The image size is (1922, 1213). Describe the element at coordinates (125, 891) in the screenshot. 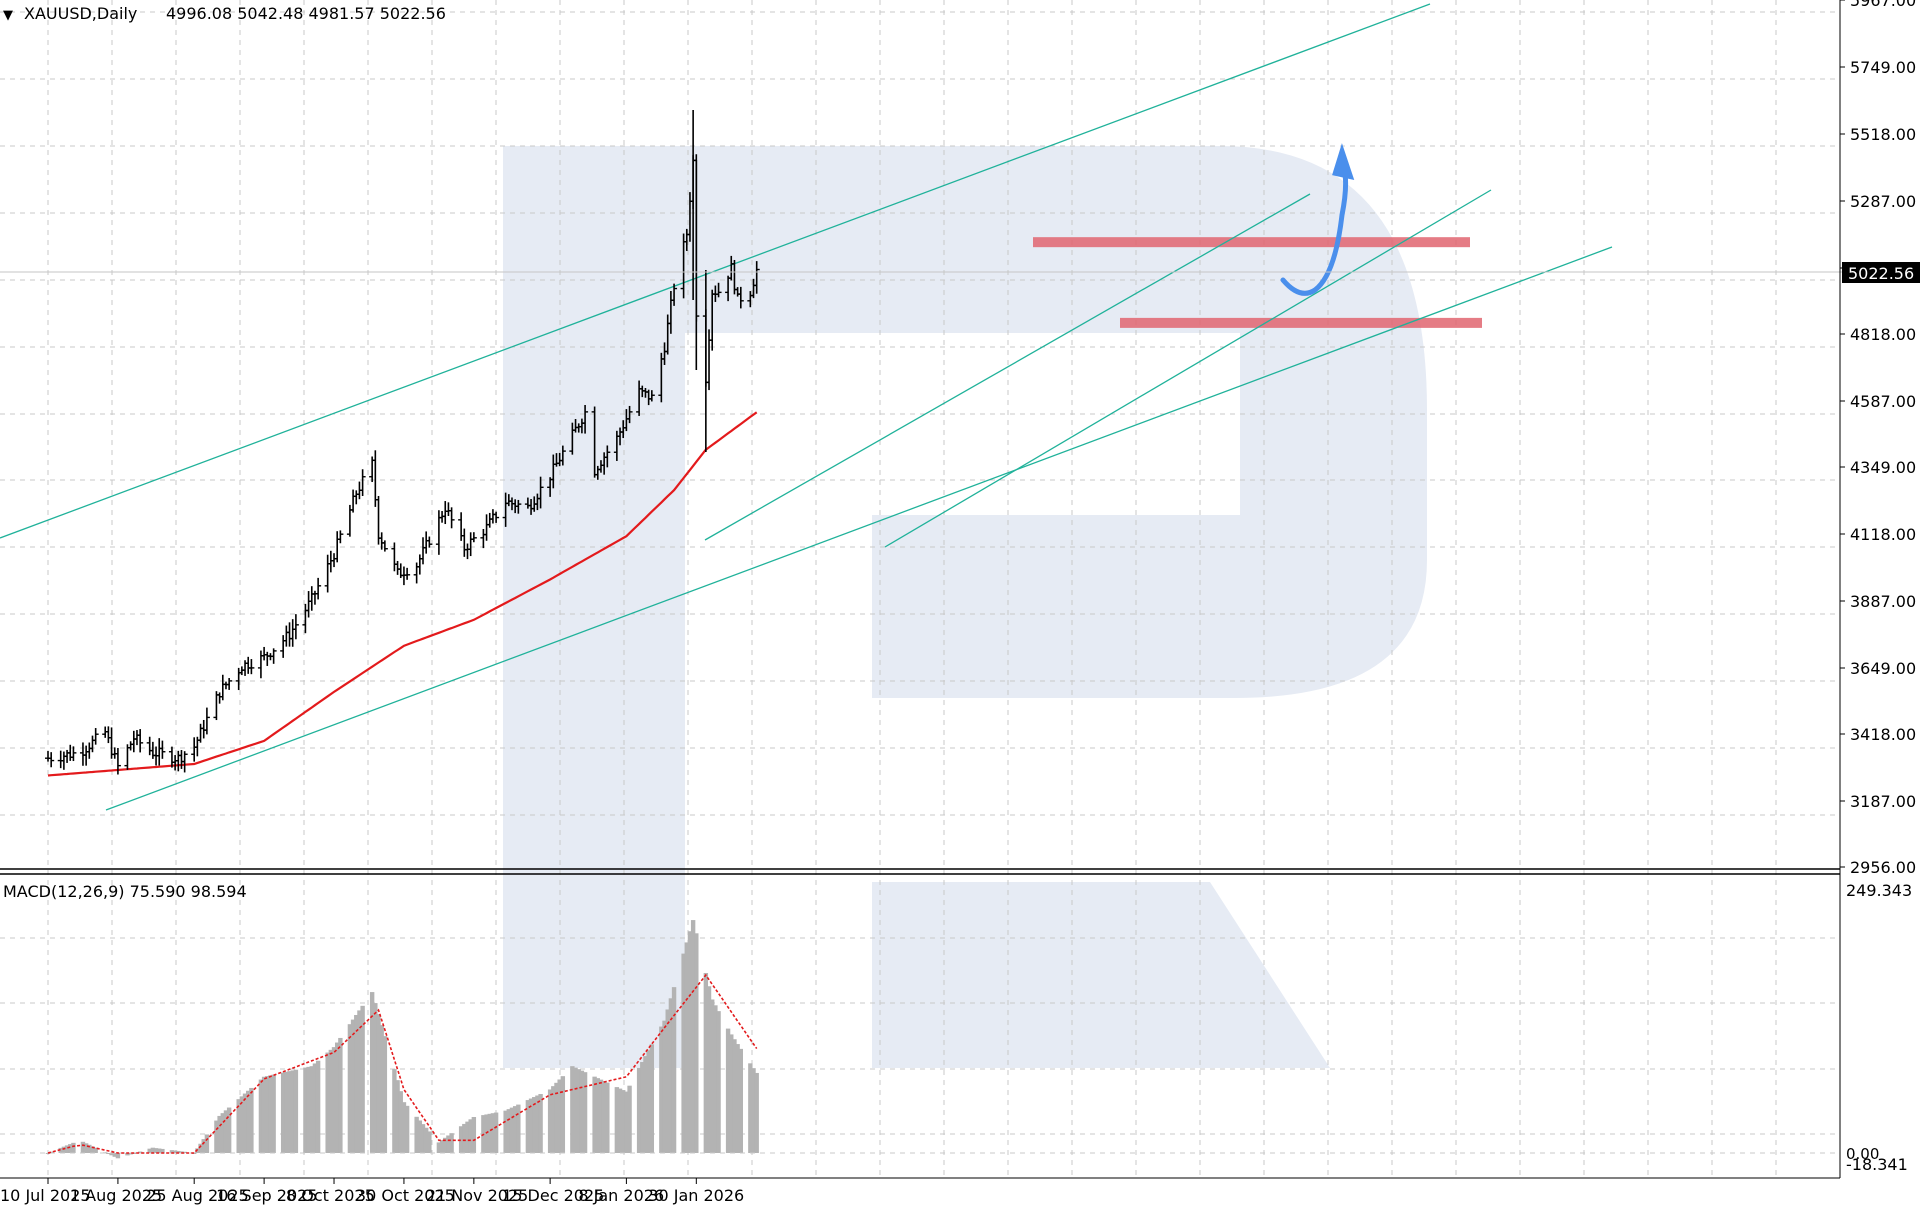

I see `macd-label: MACD(12,26,9) 75.590 98.594` at that location.